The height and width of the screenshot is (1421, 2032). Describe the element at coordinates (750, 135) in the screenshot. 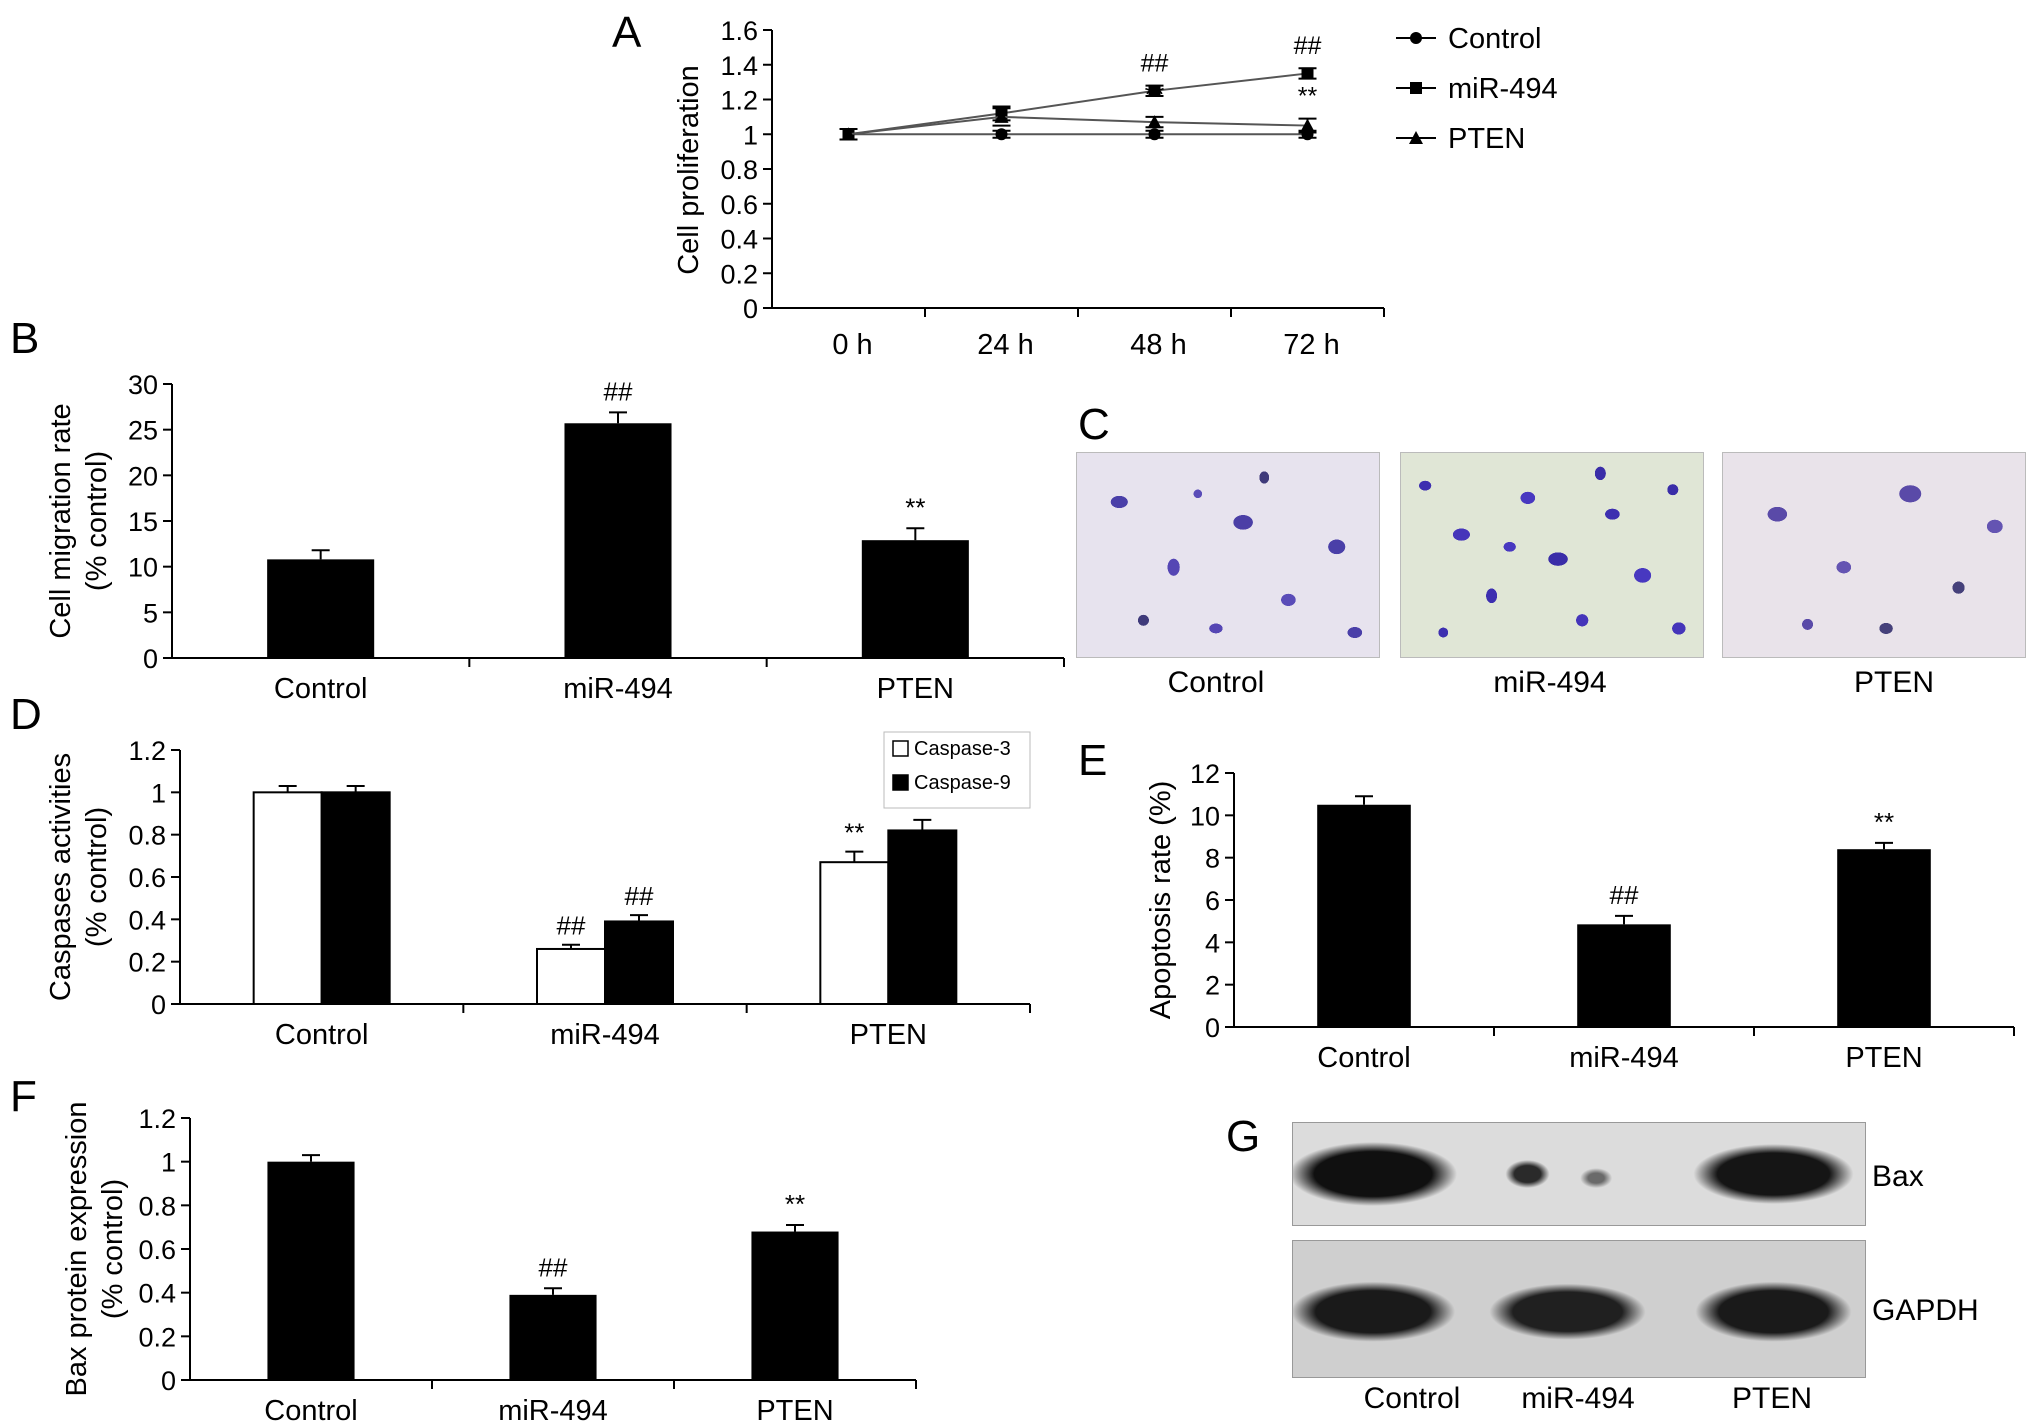

I see `panel-a-y-tick-label: 1` at that location.